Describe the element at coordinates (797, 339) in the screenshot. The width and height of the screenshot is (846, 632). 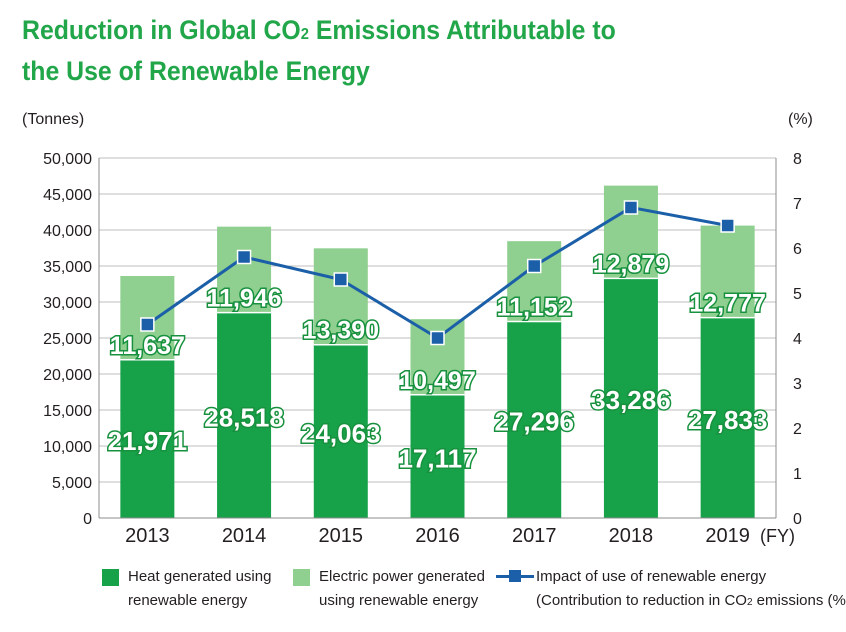
I see `y-right-tick-label: 4` at that location.